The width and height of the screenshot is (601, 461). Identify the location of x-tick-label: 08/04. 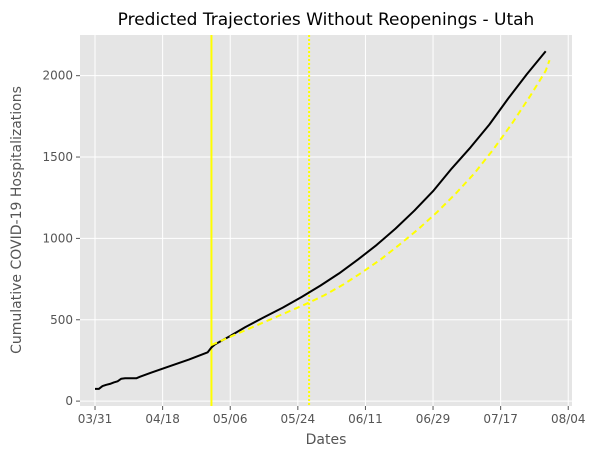
(568, 419).